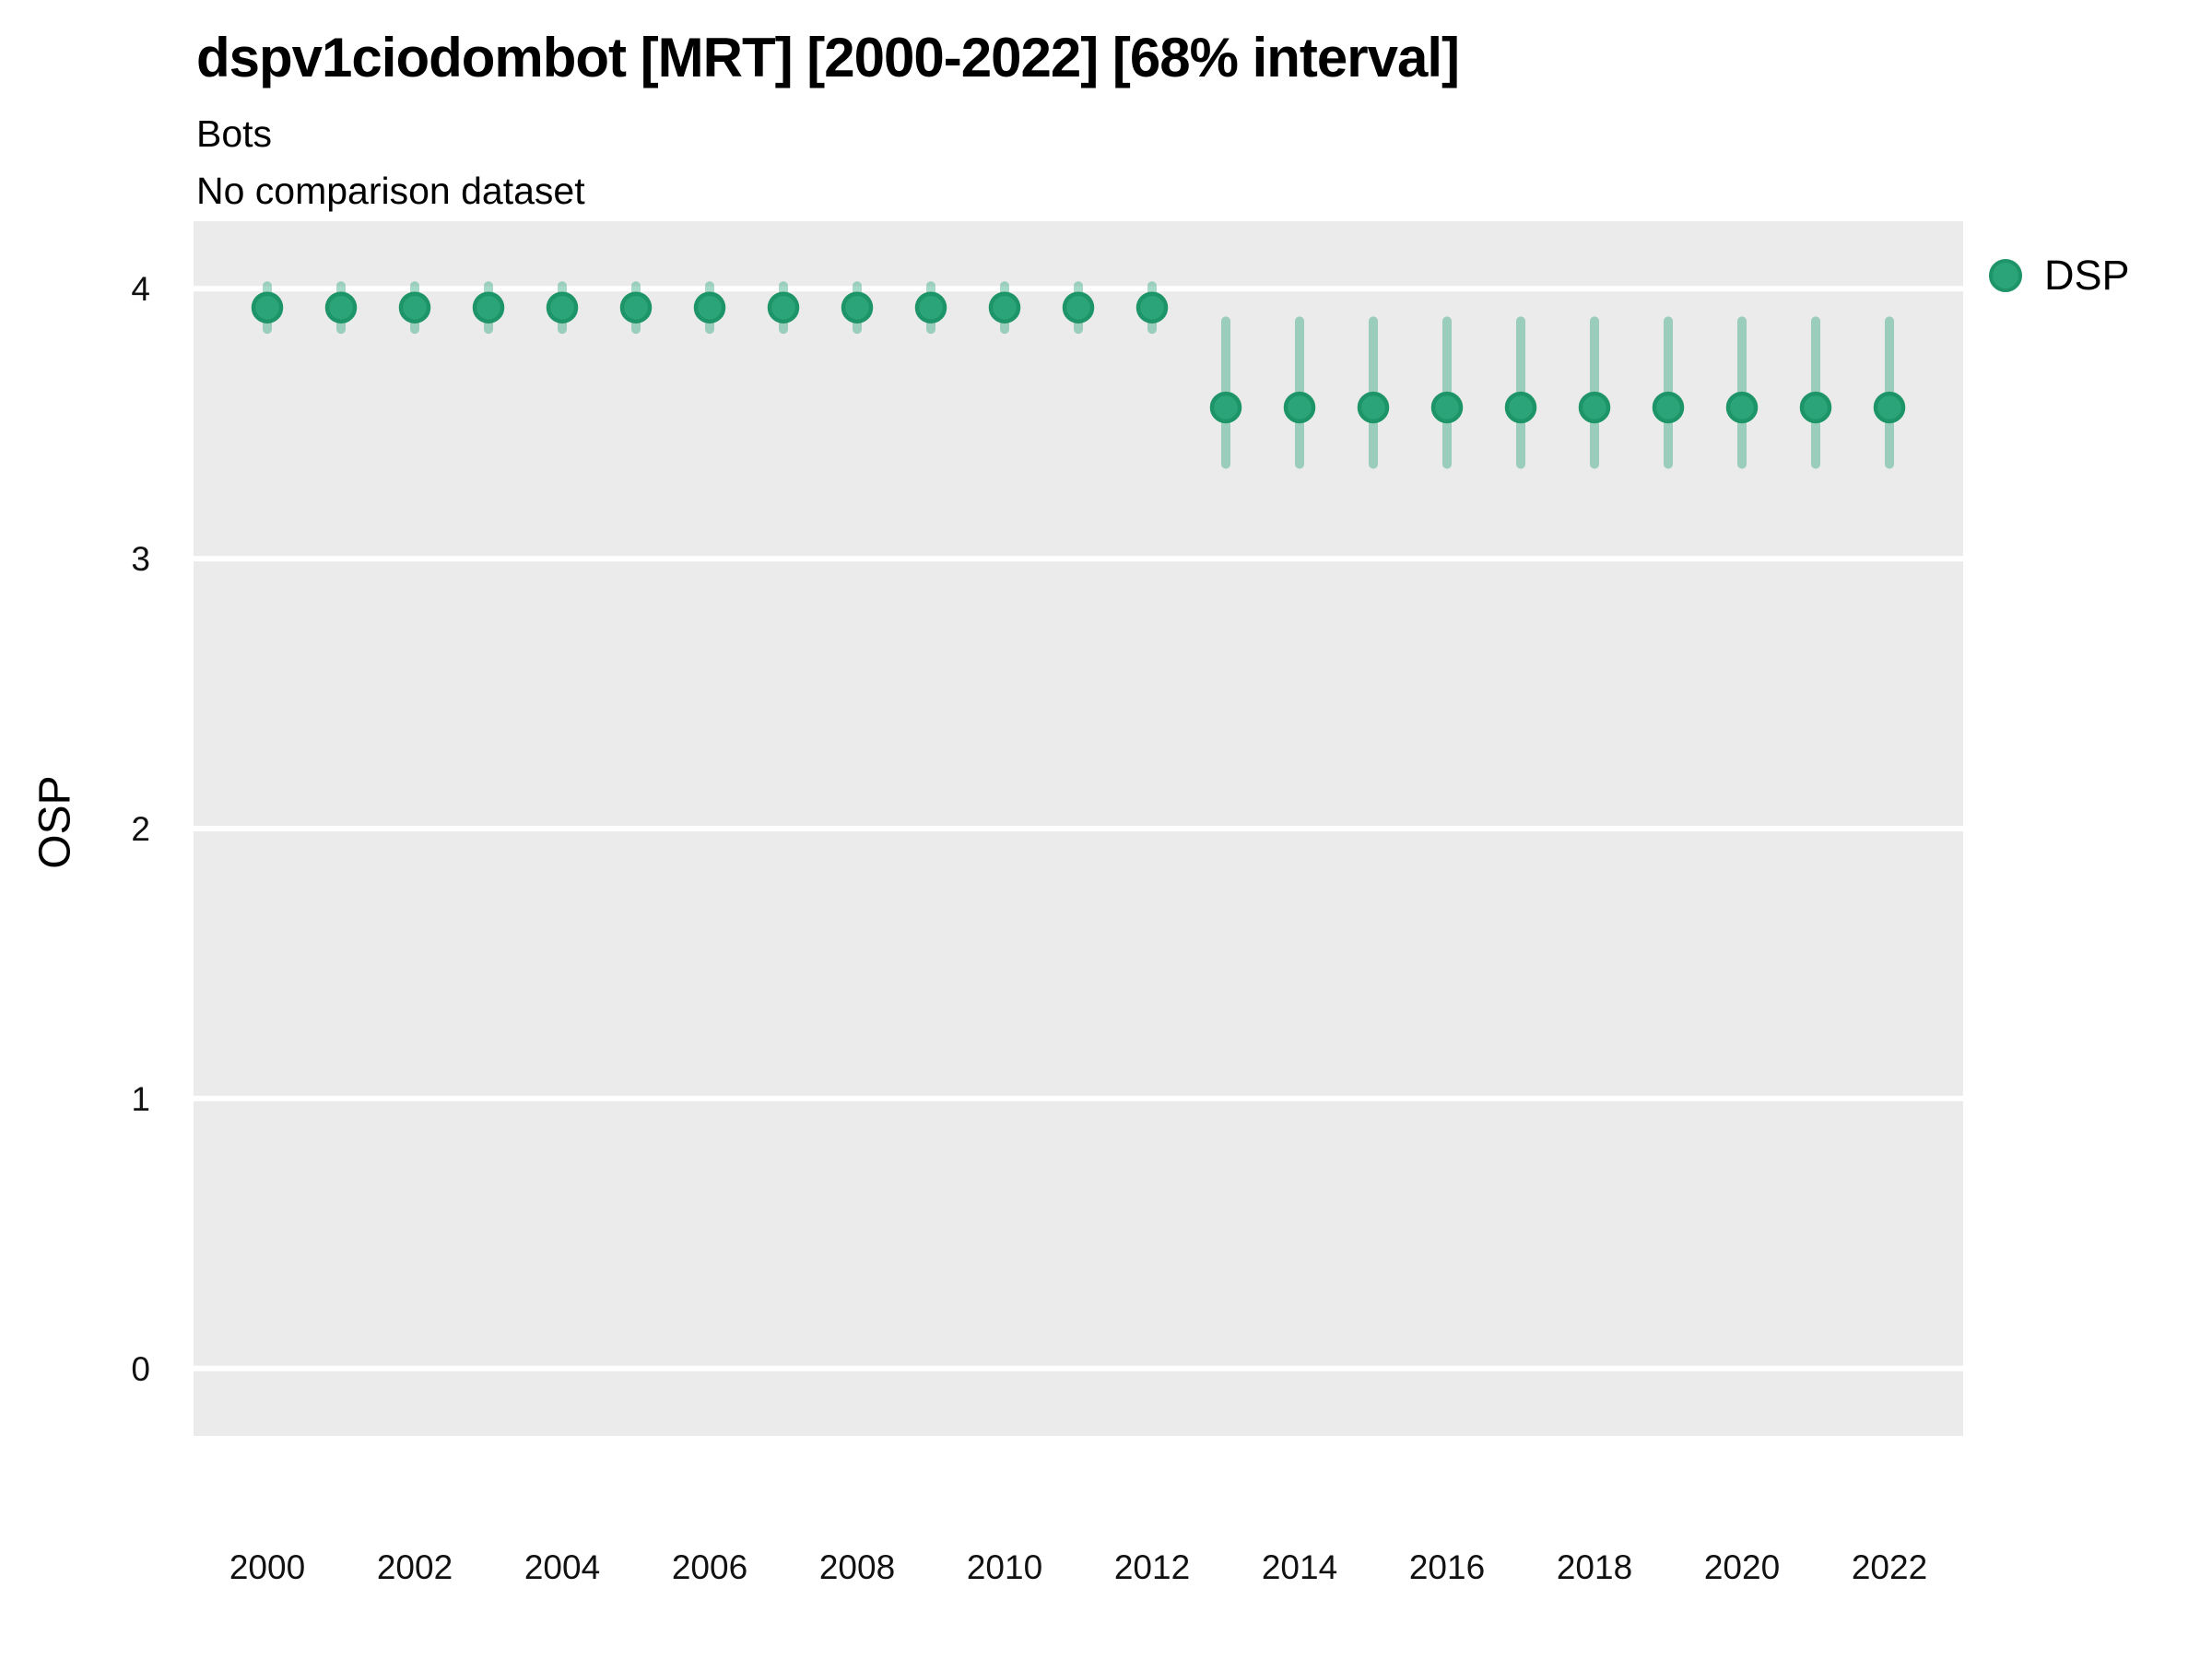 The height and width of the screenshot is (1659, 2212). I want to click on x-tick-label: 2014, so click(1299, 1567).